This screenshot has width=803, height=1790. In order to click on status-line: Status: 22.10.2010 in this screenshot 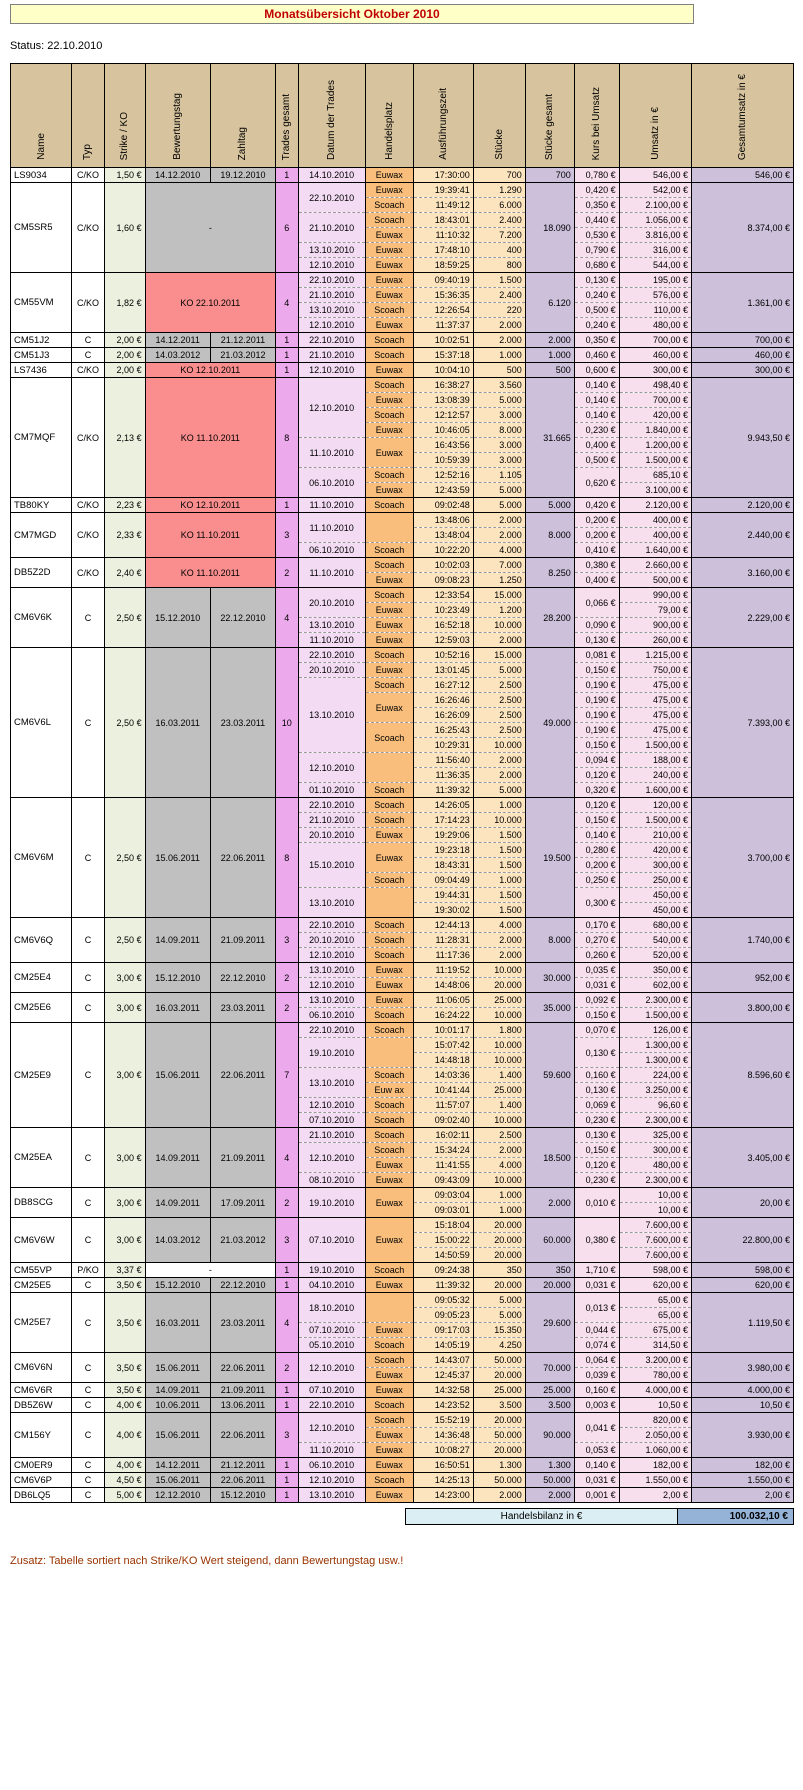, I will do `click(56, 46)`.